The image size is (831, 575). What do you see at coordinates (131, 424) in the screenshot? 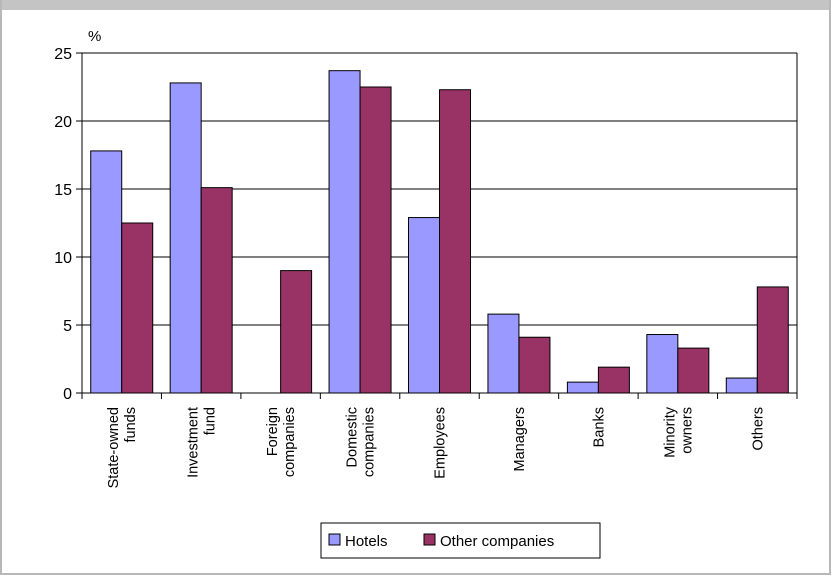
I see `x-category-label: funds` at bounding box center [131, 424].